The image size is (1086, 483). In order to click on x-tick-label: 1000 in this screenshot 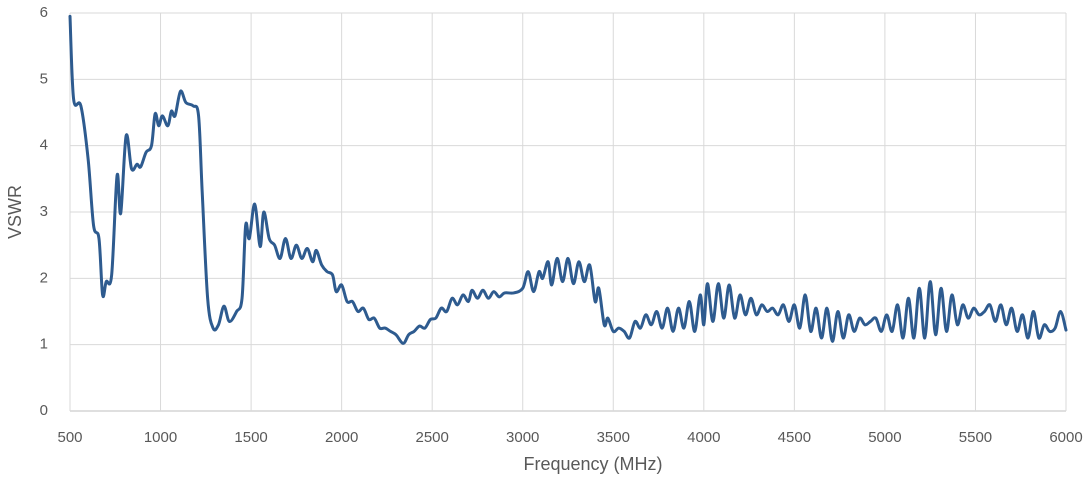, I will do `click(160, 437)`.